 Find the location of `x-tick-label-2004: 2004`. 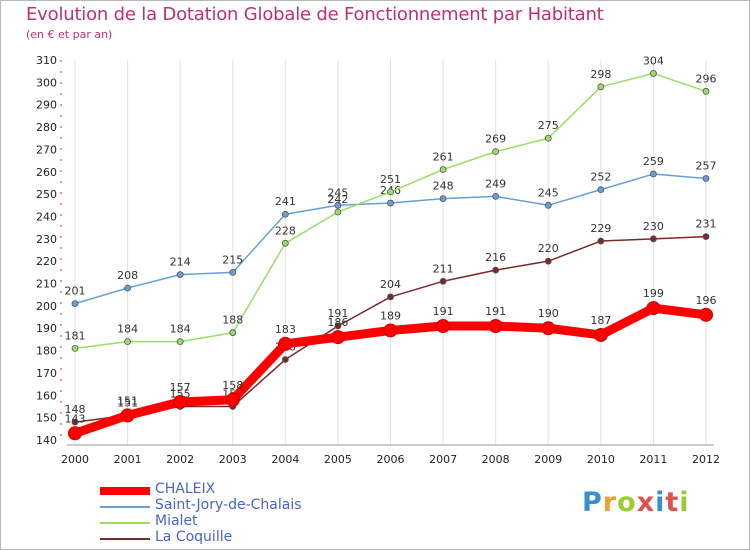

x-tick-label-2004: 2004 is located at coordinates (285, 459).